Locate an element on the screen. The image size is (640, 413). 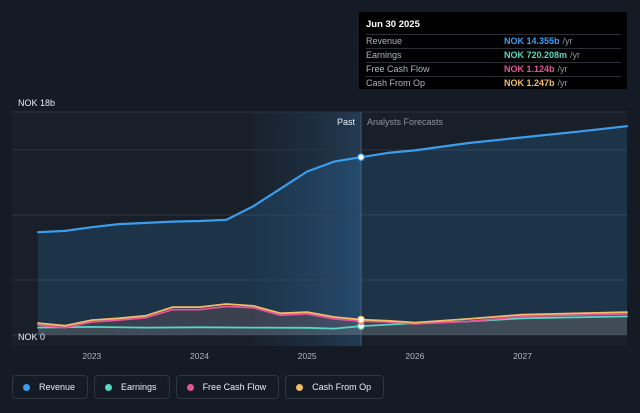
legend-item-revenue: Revenue is located at coordinates (50, 387).